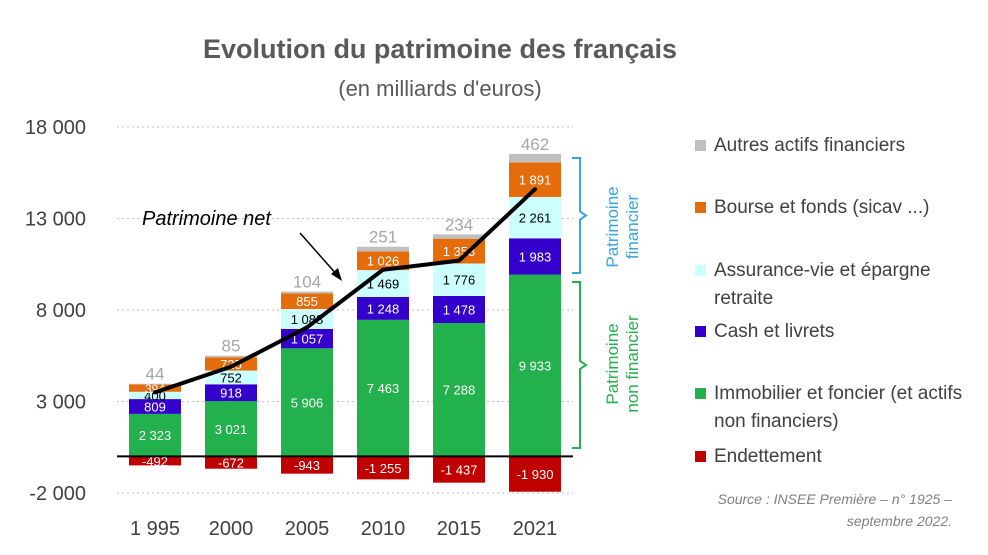 The image size is (988, 555). Describe the element at coordinates (231, 529) in the screenshot. I see `x-tick-label: 2000` at that location.